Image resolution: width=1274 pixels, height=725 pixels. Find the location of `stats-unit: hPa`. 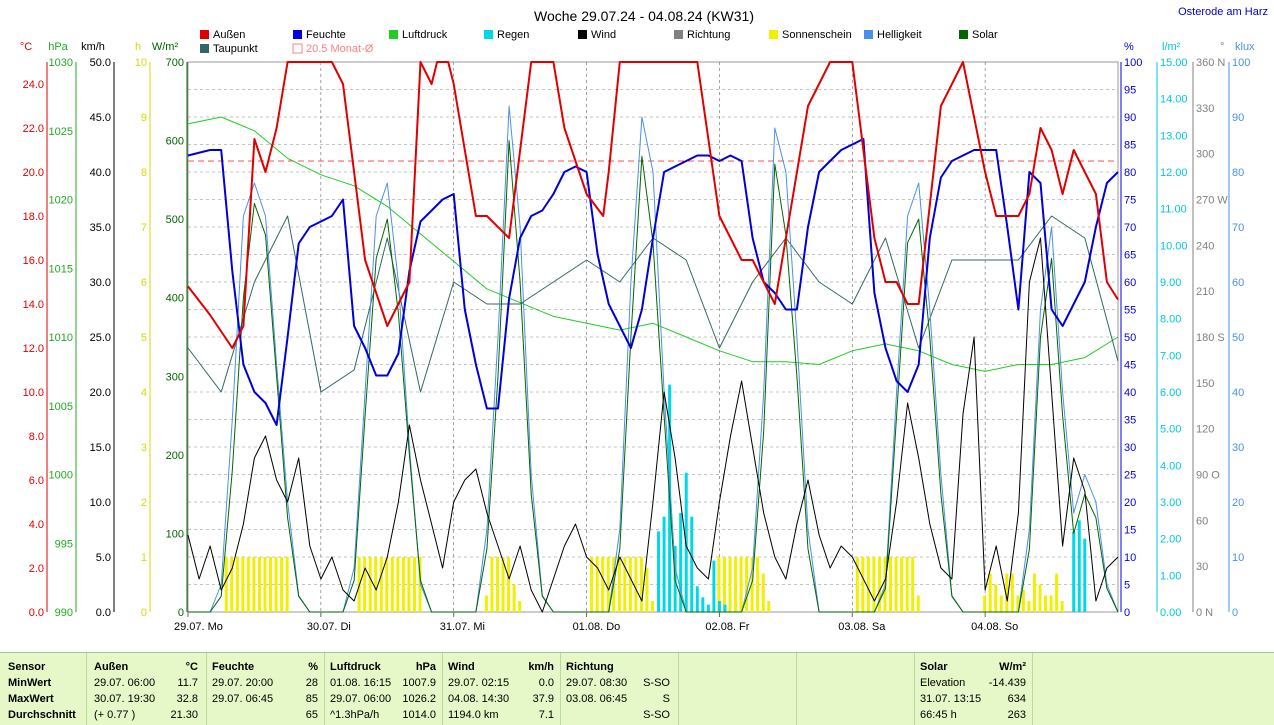

stats-unit: hPa is located at coordinates (425, 667).